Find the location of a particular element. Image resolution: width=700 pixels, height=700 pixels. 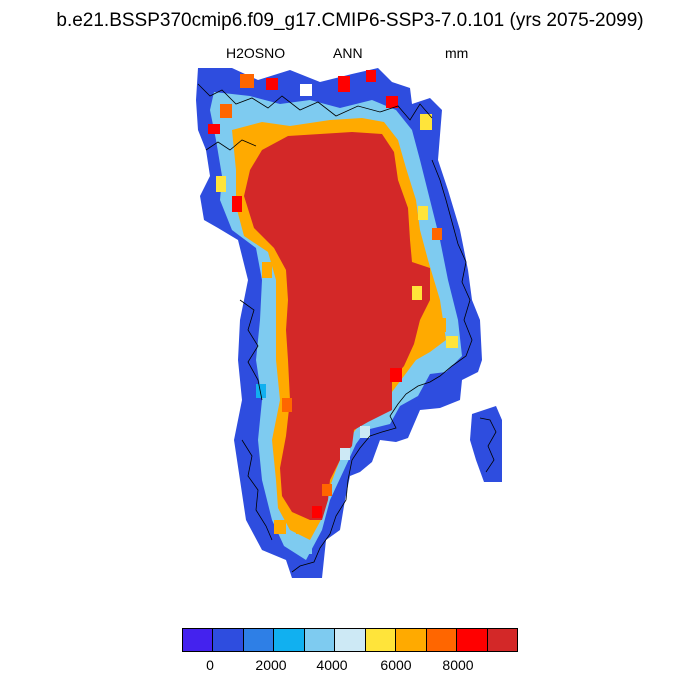

season-label: ANN is located at coordinates (348, 53).